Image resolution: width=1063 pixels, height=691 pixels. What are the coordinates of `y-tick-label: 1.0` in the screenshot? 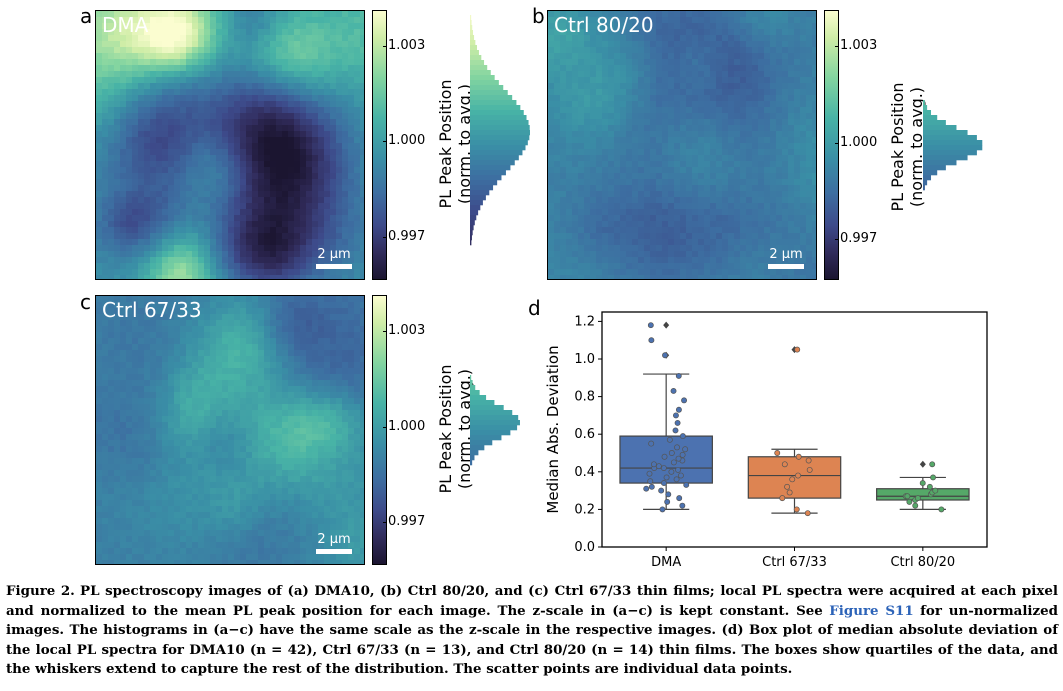 It's located at (584, 359).